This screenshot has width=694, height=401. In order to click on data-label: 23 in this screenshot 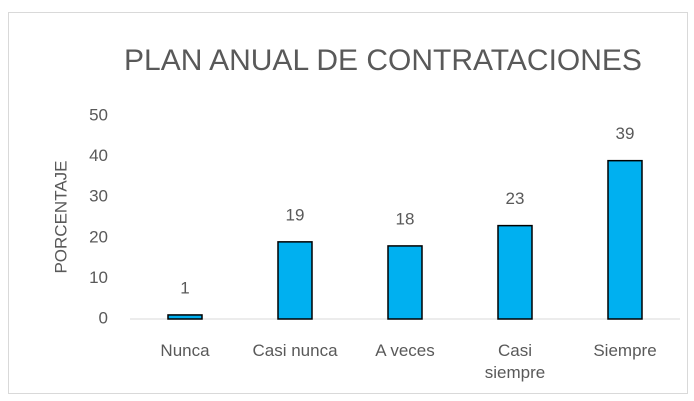, I will do `click(515, 198)`.